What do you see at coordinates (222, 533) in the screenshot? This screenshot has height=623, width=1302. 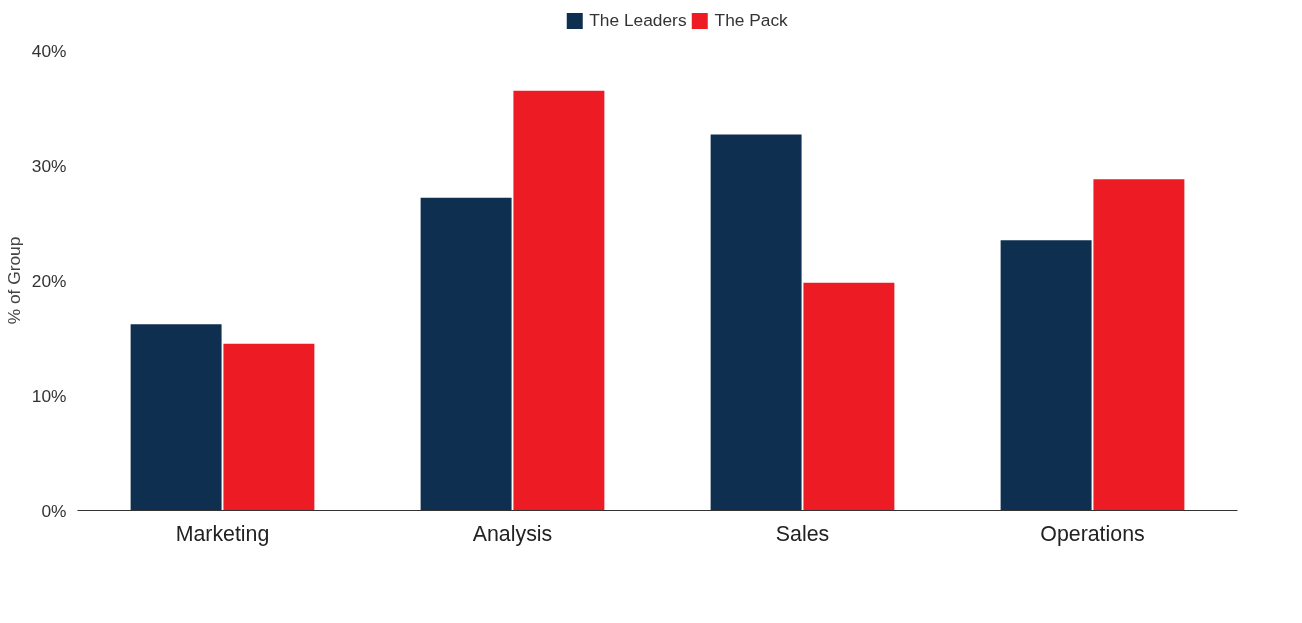 I see `x-tick-label: Marketing` at bounding box center [222, 533].